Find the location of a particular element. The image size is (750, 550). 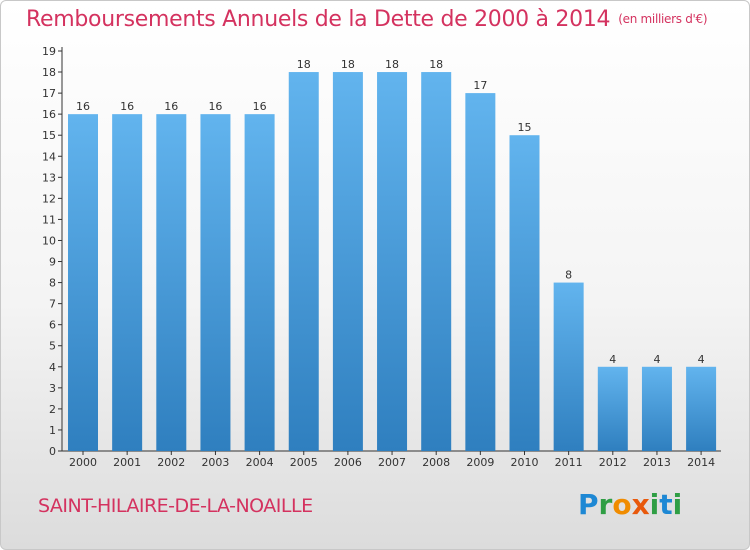

x-tick-label: 2006 is located at coordinates (348, 462).